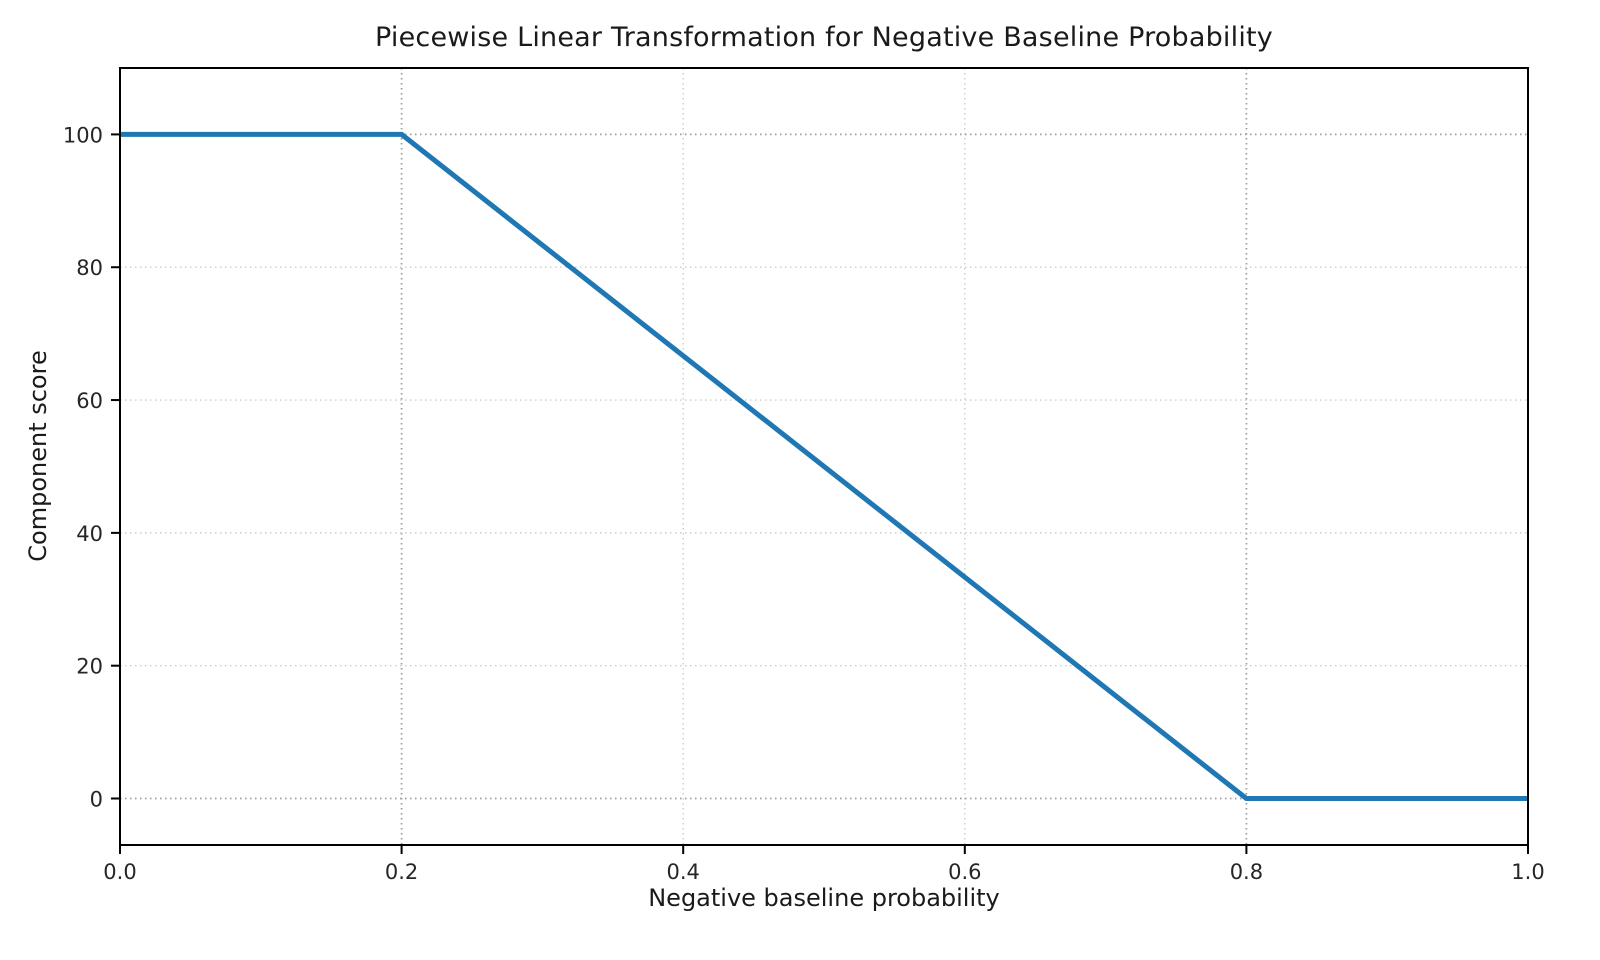 The width and height of the screenshot is (1600, 960). Describe the element at coordinates (964, 872) in the screenshot. I see `x-tick-label: 0.6` at that location.